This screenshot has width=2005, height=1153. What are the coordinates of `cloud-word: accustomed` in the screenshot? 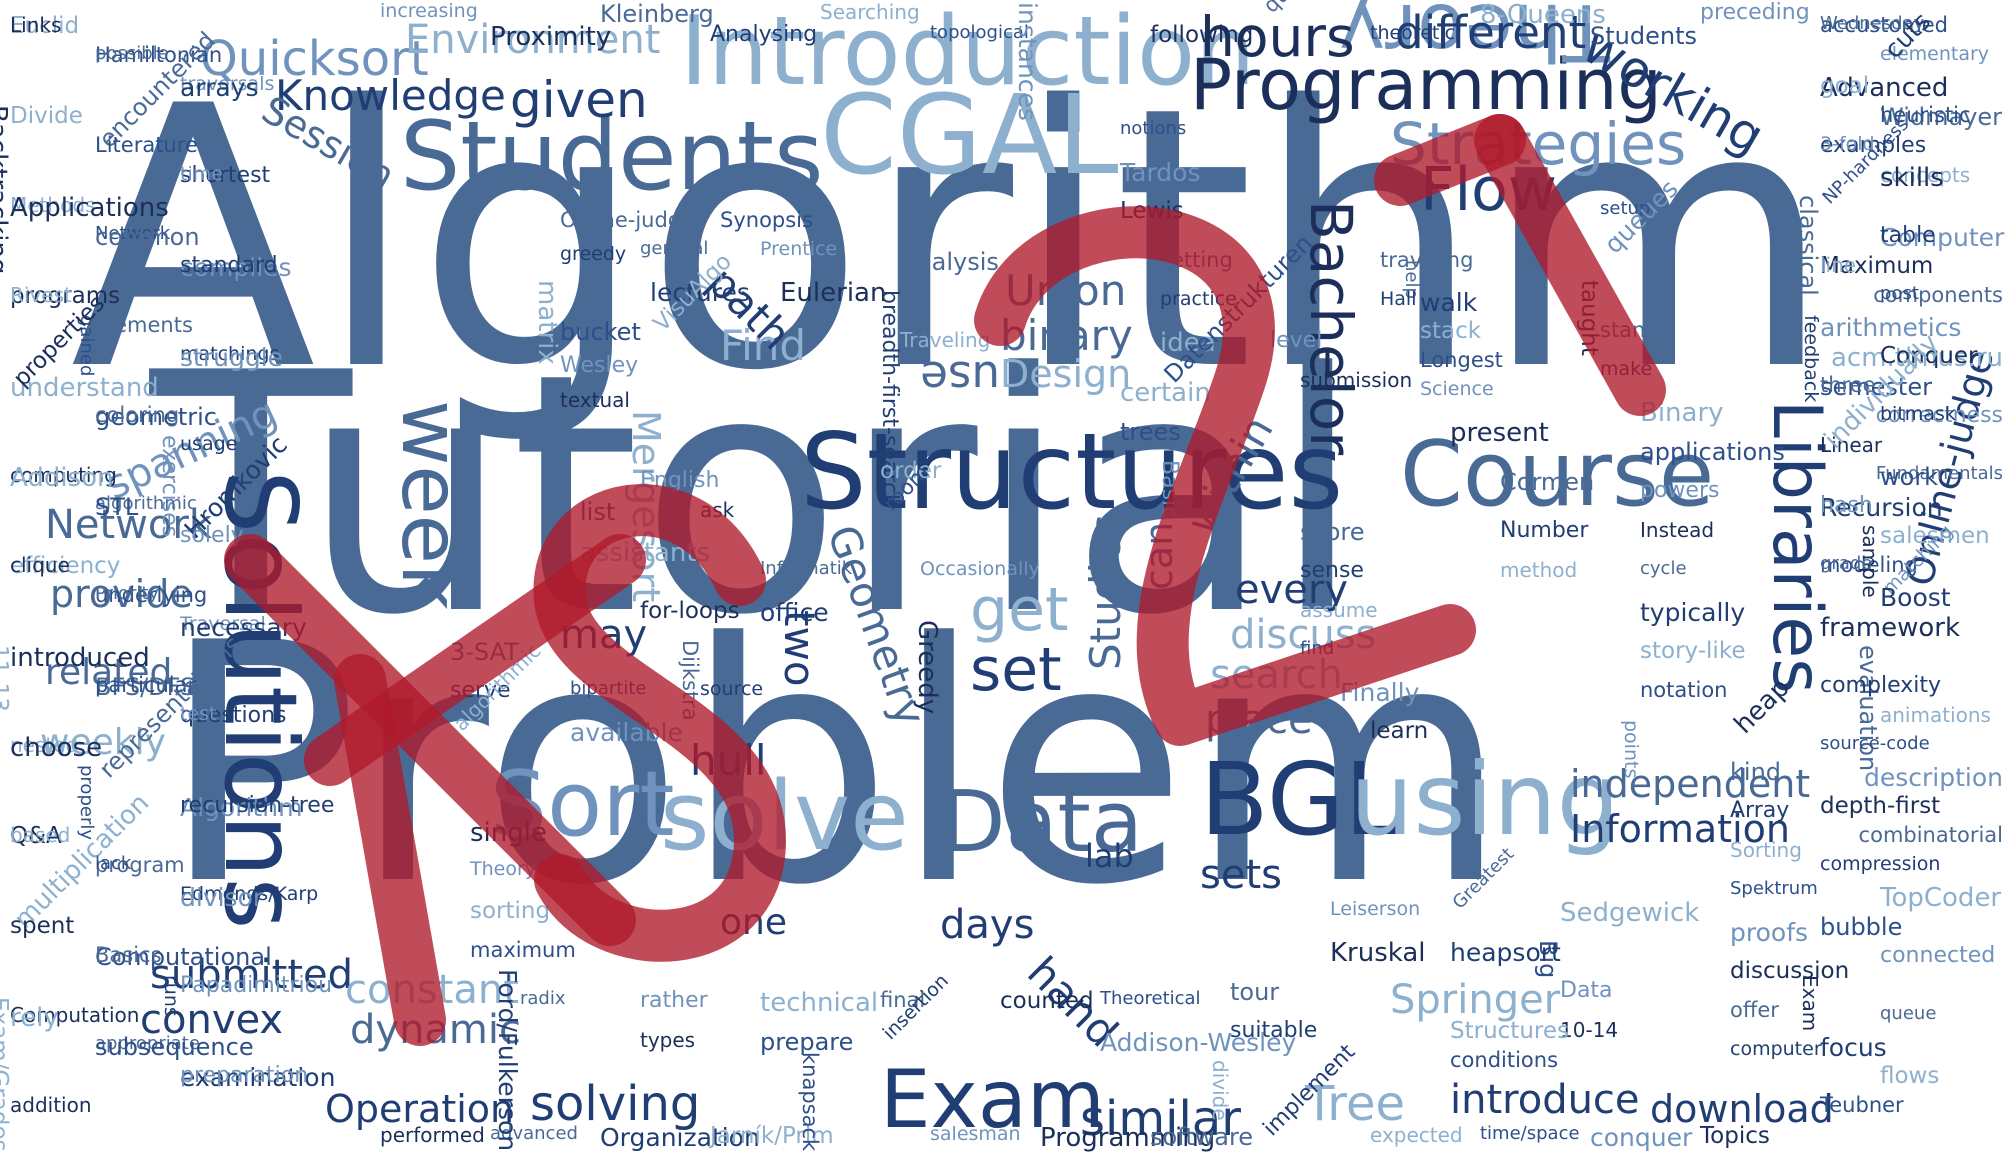 It's located at (1884, 25).